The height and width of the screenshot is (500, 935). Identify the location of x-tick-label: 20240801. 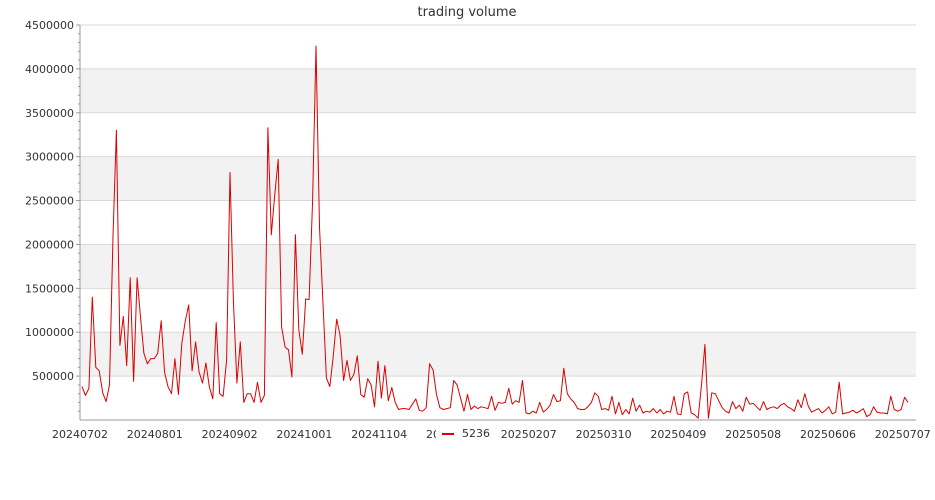
(155, 434).